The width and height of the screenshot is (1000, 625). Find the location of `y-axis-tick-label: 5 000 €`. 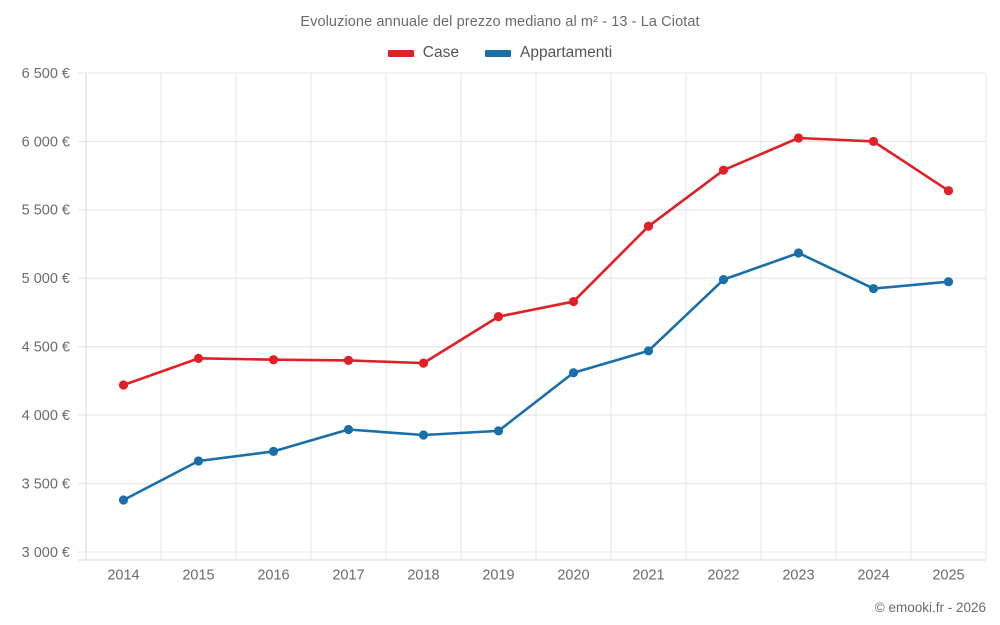

y-axis-tick-label: 5 000 € is located at coordinates (46, 279).